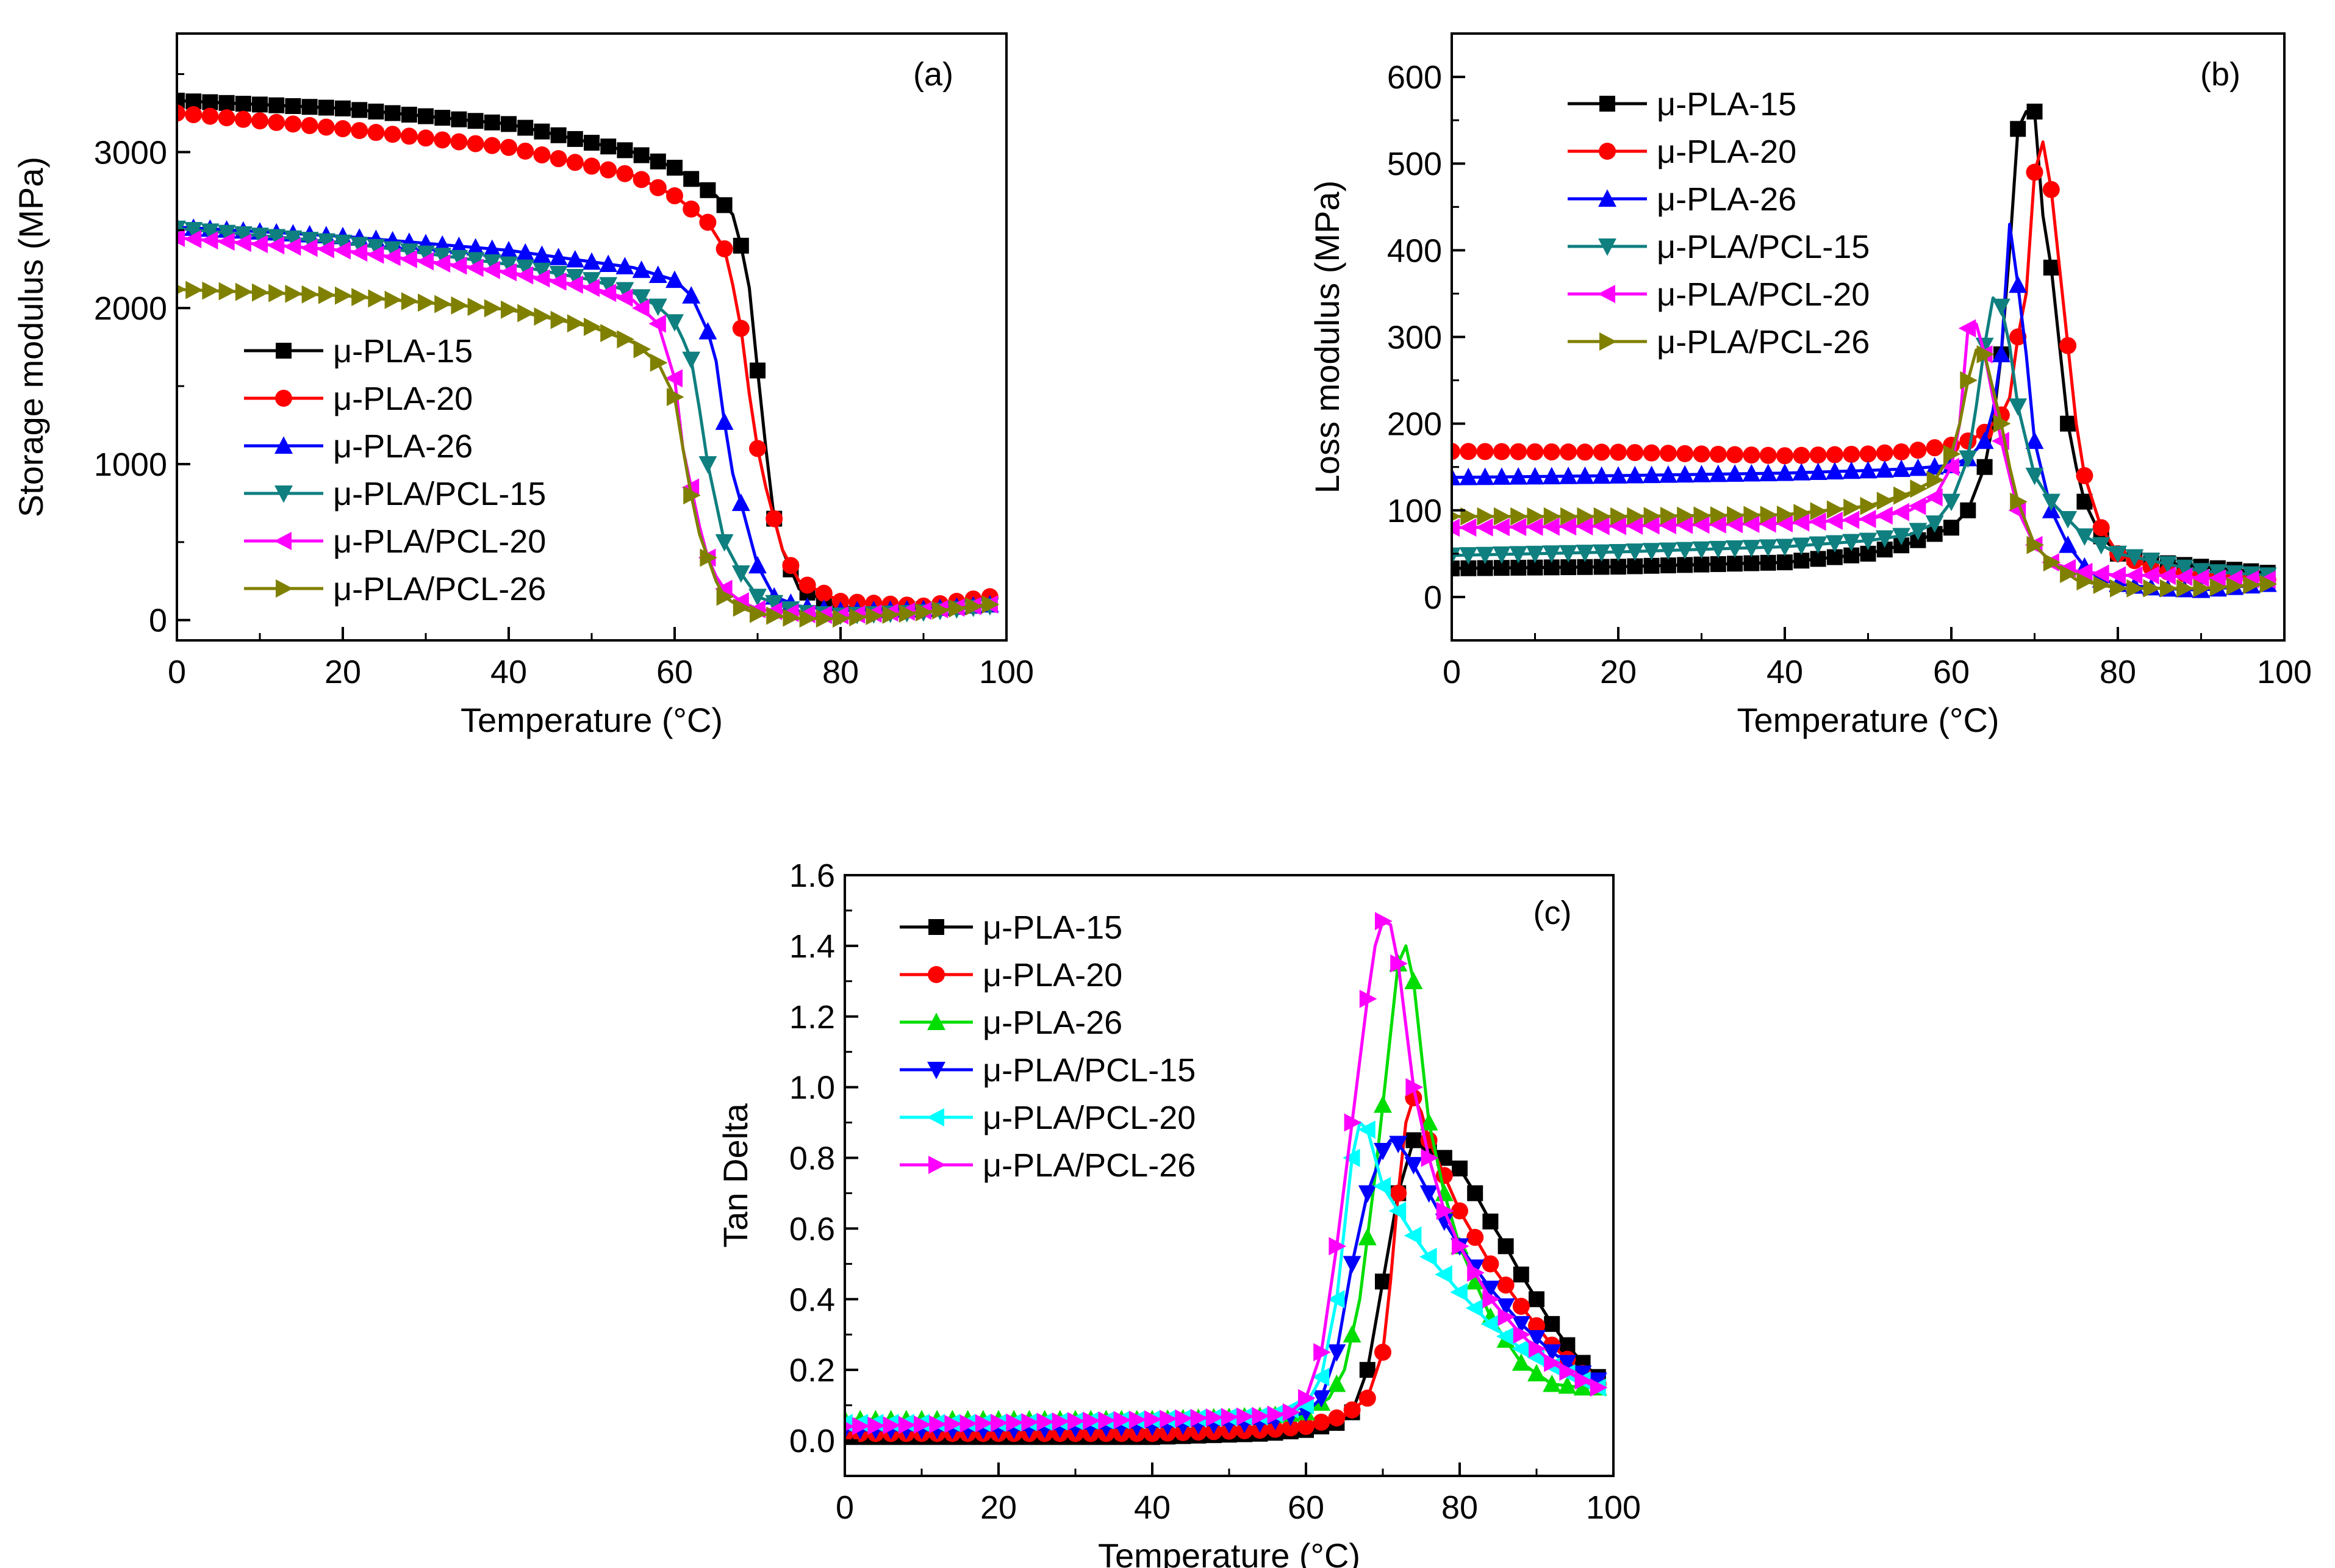 The width and height of the screenshot is (2335, 1568). What do you see at coordinates (177, 672) in the screenshot?
I see `x-tick-label: 0` at bounding box center [177, 672].